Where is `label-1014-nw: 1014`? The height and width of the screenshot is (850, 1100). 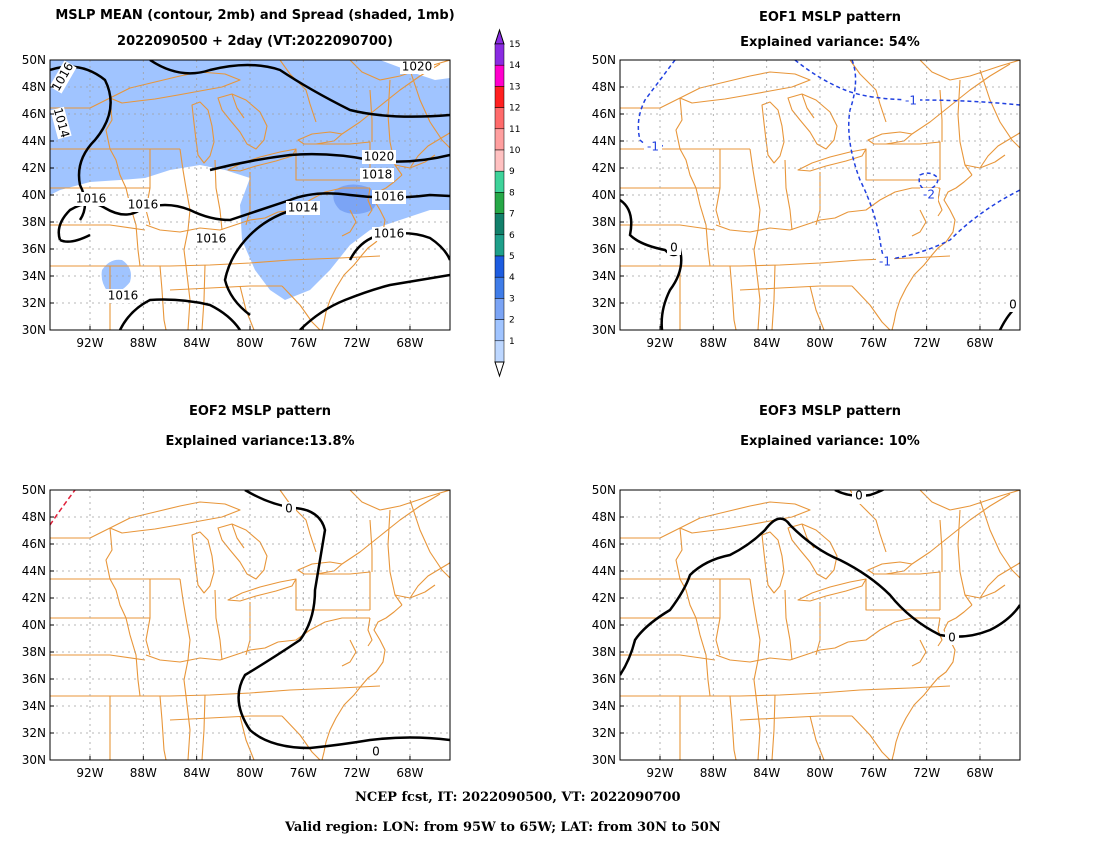 label-1014-nw: 1014 is located at coordinates (61, 122).